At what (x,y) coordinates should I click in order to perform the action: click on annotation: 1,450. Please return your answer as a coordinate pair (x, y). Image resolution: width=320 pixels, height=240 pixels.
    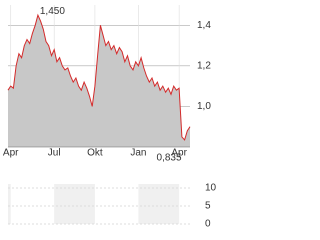
    Looking at the image, I should click on (52, 11).